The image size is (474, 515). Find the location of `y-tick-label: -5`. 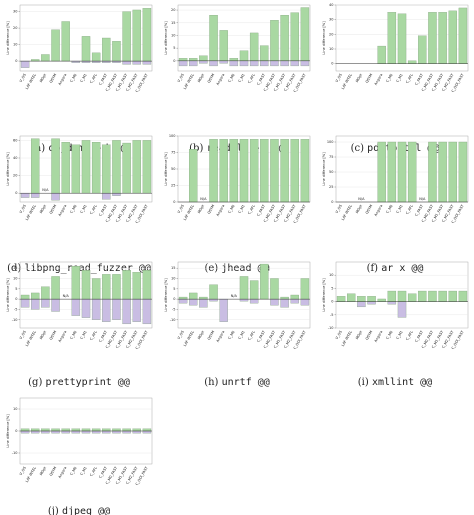

y-tick-label: -5 is located at coordinates (332, 315).